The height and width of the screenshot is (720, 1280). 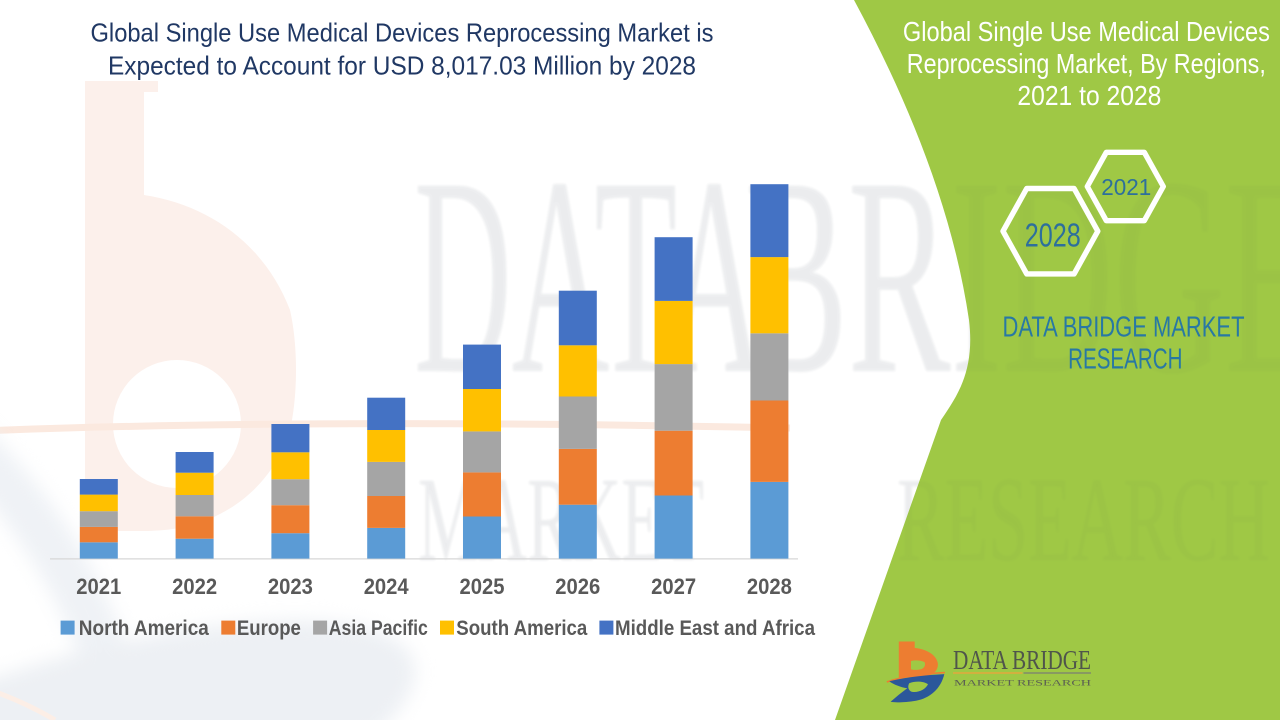 What do you see at coordinates (1022, 660) in the screenshot?
I see `svg-text: DATA BRIDGE` at bounding box center [1022, 660].